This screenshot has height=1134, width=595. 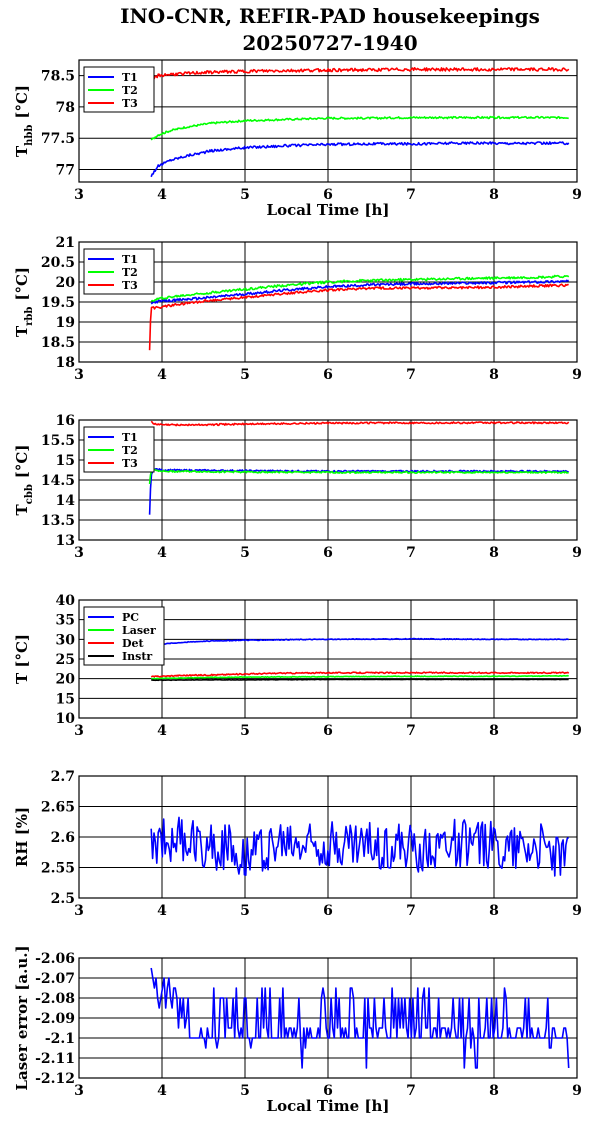 I want to click on y-tick-label: 20, so click(x=66, y=283).